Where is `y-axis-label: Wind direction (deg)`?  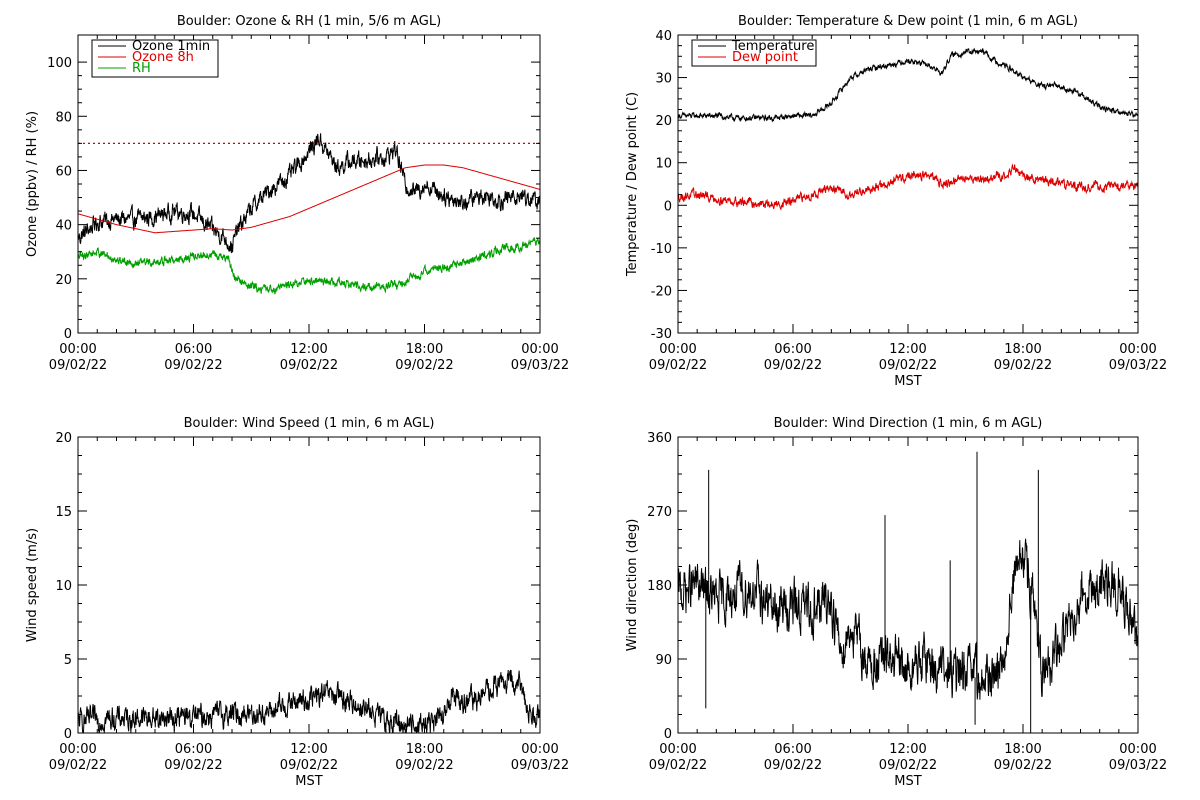
y-axis-label: Wind direction (deg) is located at coordinates (632, 585).